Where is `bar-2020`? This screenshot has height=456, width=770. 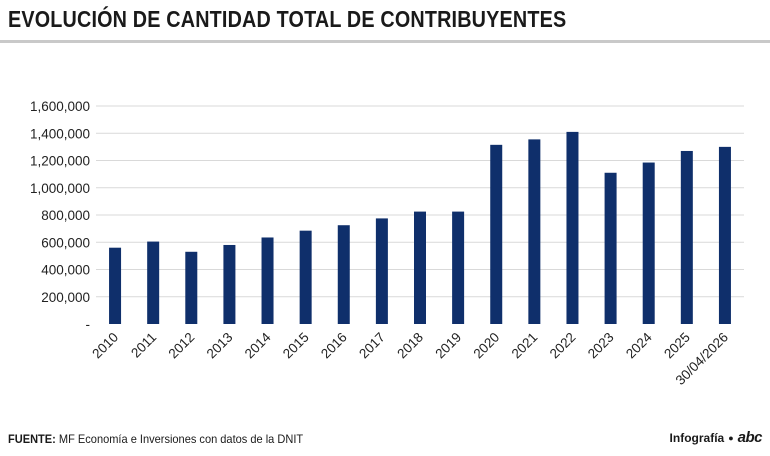
bar-2020 is located at coordinates (496, 234).